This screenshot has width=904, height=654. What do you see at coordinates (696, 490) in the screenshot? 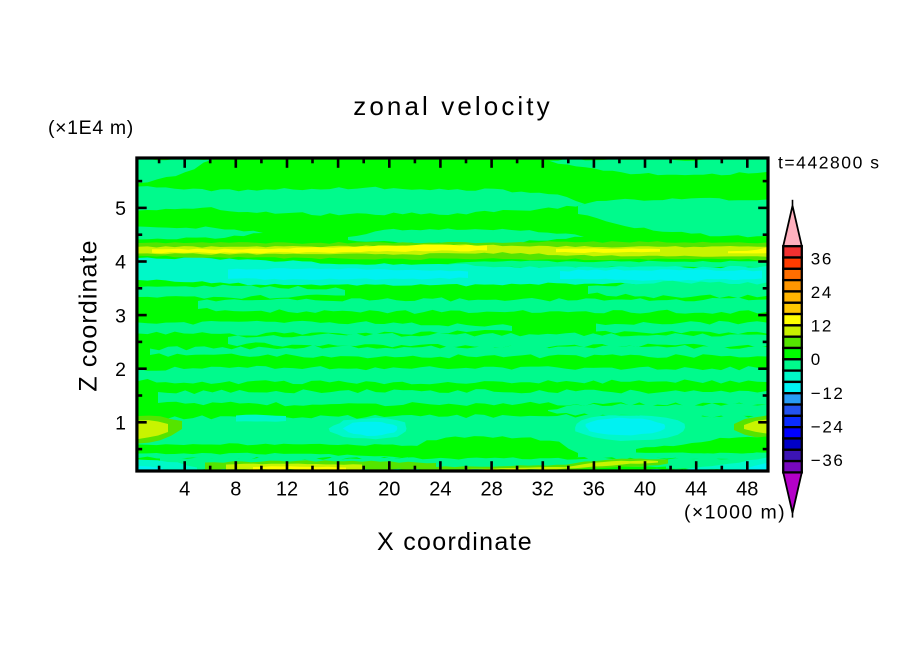
I see `svg-text: 44` at bounding box center [696, 490].